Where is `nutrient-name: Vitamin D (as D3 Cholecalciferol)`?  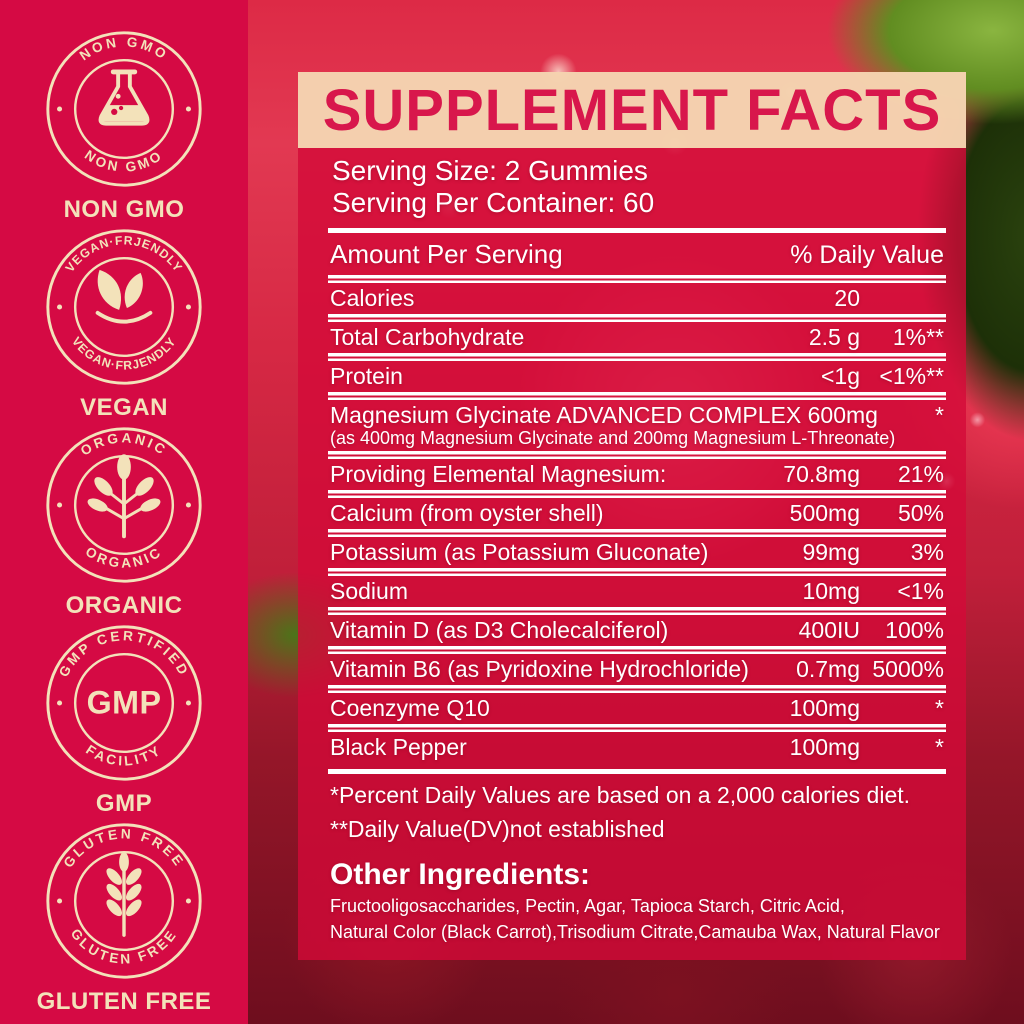
nutrient-name: Vitamin D (as D3 Cholecalciferol) is located at coordinates (499, 629).